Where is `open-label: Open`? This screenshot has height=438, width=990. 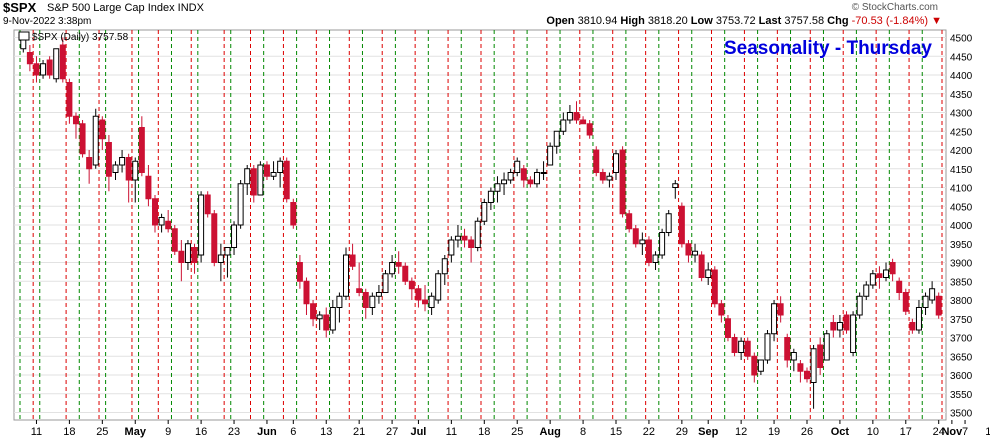
open-label: Open is located at coordinates (560, 21).